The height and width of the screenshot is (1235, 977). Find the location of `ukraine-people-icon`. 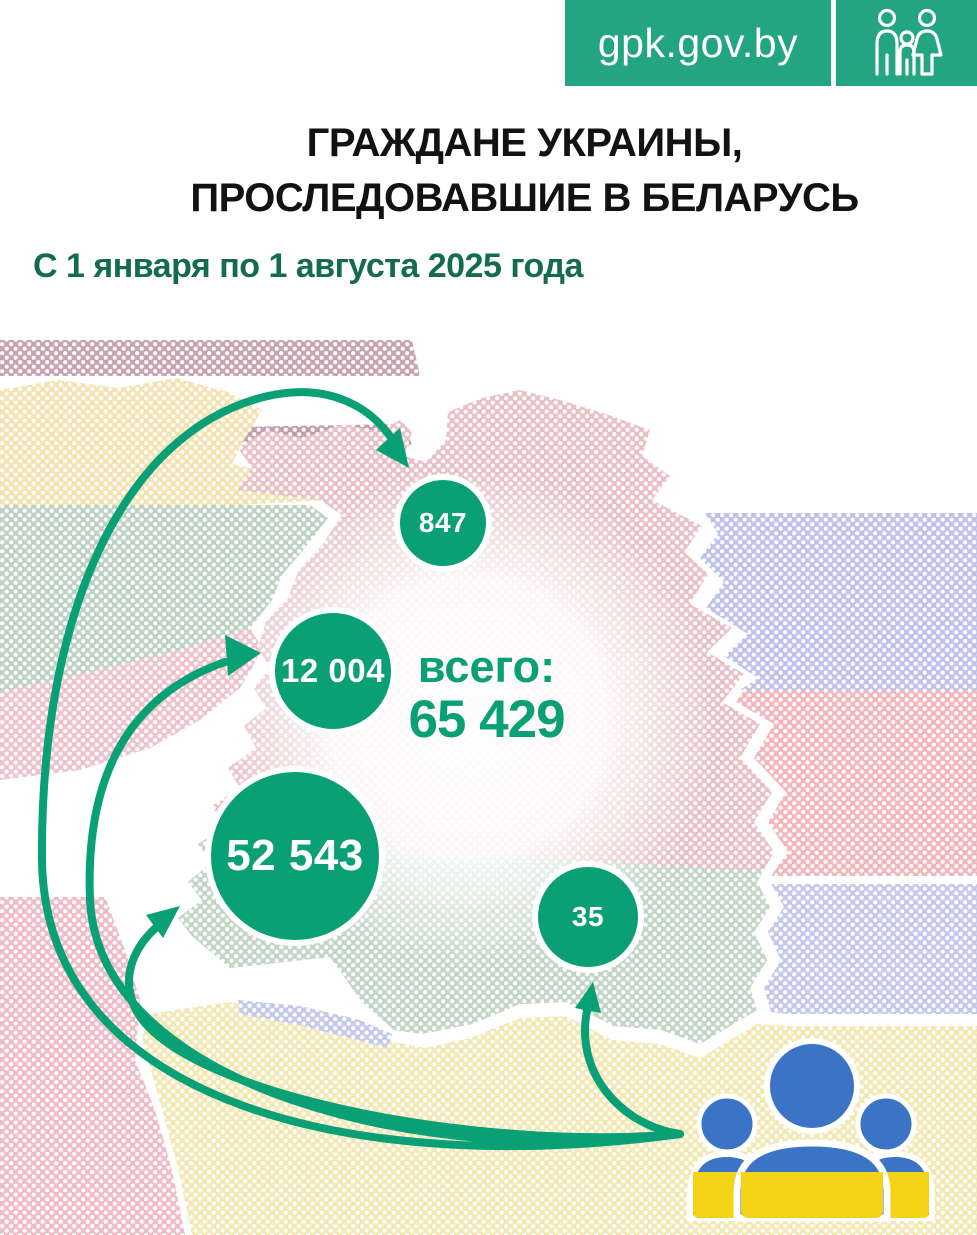

ukraine-people-icon is located at coordinates (811, 1130).